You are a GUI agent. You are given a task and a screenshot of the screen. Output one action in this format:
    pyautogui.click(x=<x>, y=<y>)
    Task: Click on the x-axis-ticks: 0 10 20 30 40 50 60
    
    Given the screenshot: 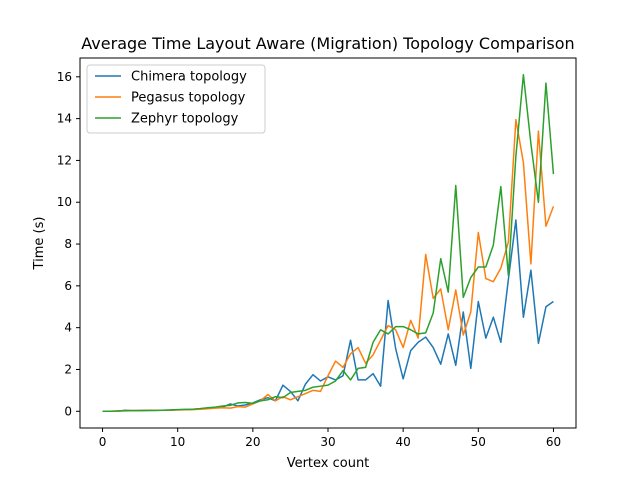 What is the action you would take?
    pyautogui.click(x=330, y=438)
    